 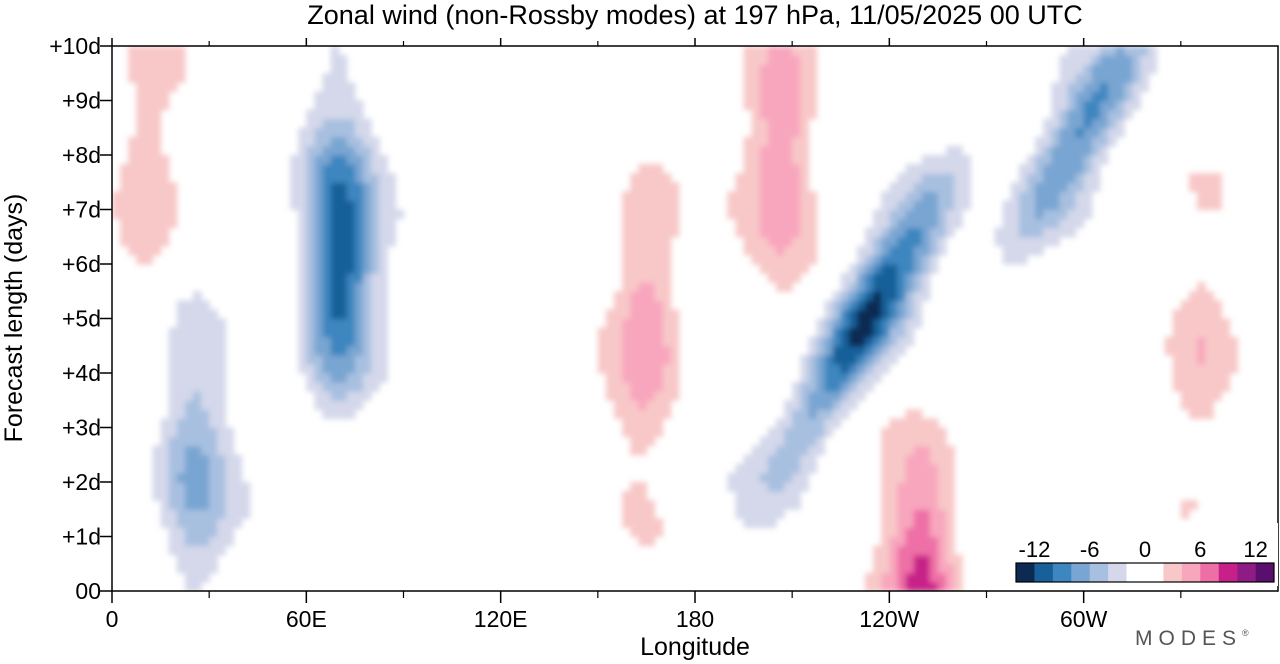 What do you see at coordinates (1265, 572) in the screenshot?
I see `colorbar-swatch` at bounding box center [1265, 572].